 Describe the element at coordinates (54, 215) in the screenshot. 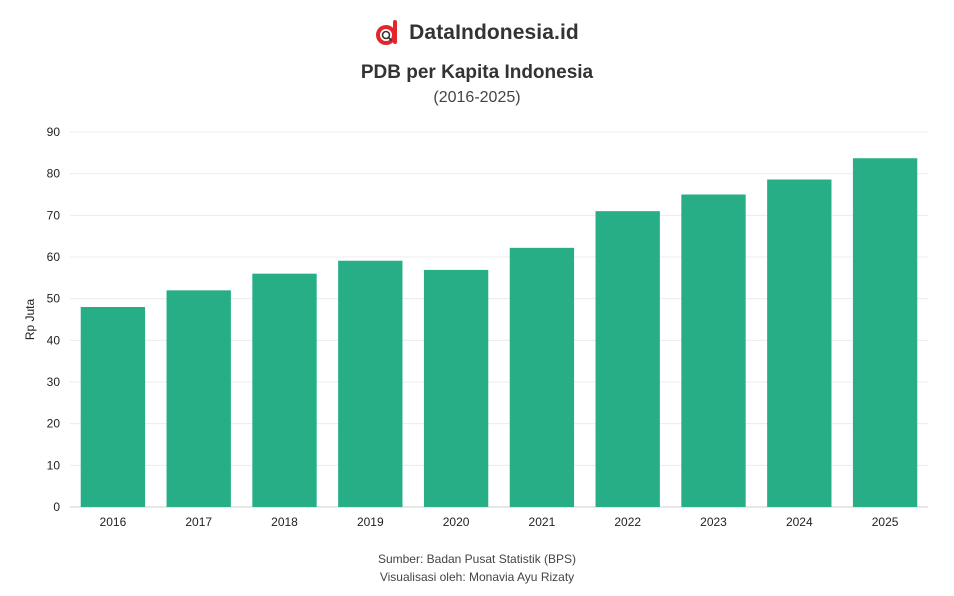

I see `y-tick-label: 70` at that location.